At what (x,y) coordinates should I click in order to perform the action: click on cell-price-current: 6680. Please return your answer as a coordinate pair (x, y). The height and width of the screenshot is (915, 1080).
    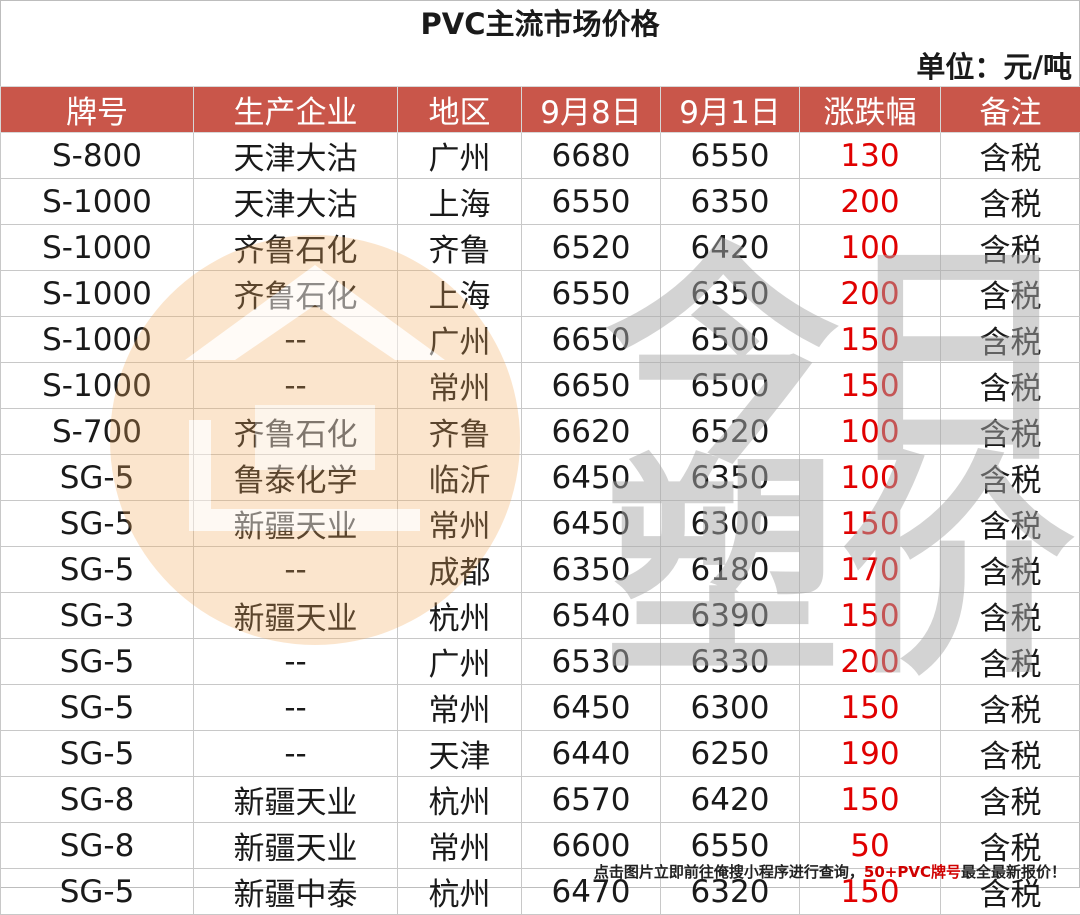
    Looking at the image, I should click on (591, 156).